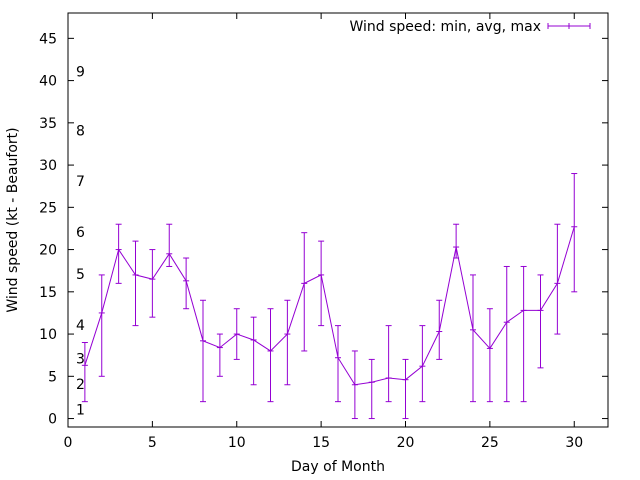  I want to click on beaufort-label: 4, so click(80, 326).